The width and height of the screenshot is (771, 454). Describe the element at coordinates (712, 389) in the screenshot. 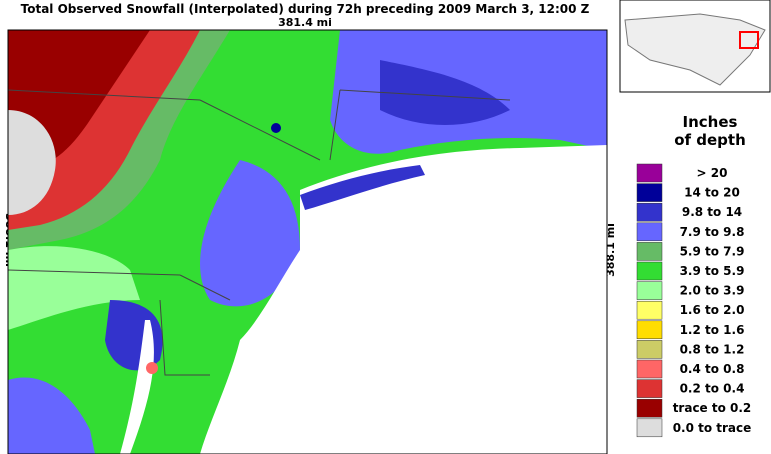

I see `legend-label: 0.2 to 0.4` at that location.